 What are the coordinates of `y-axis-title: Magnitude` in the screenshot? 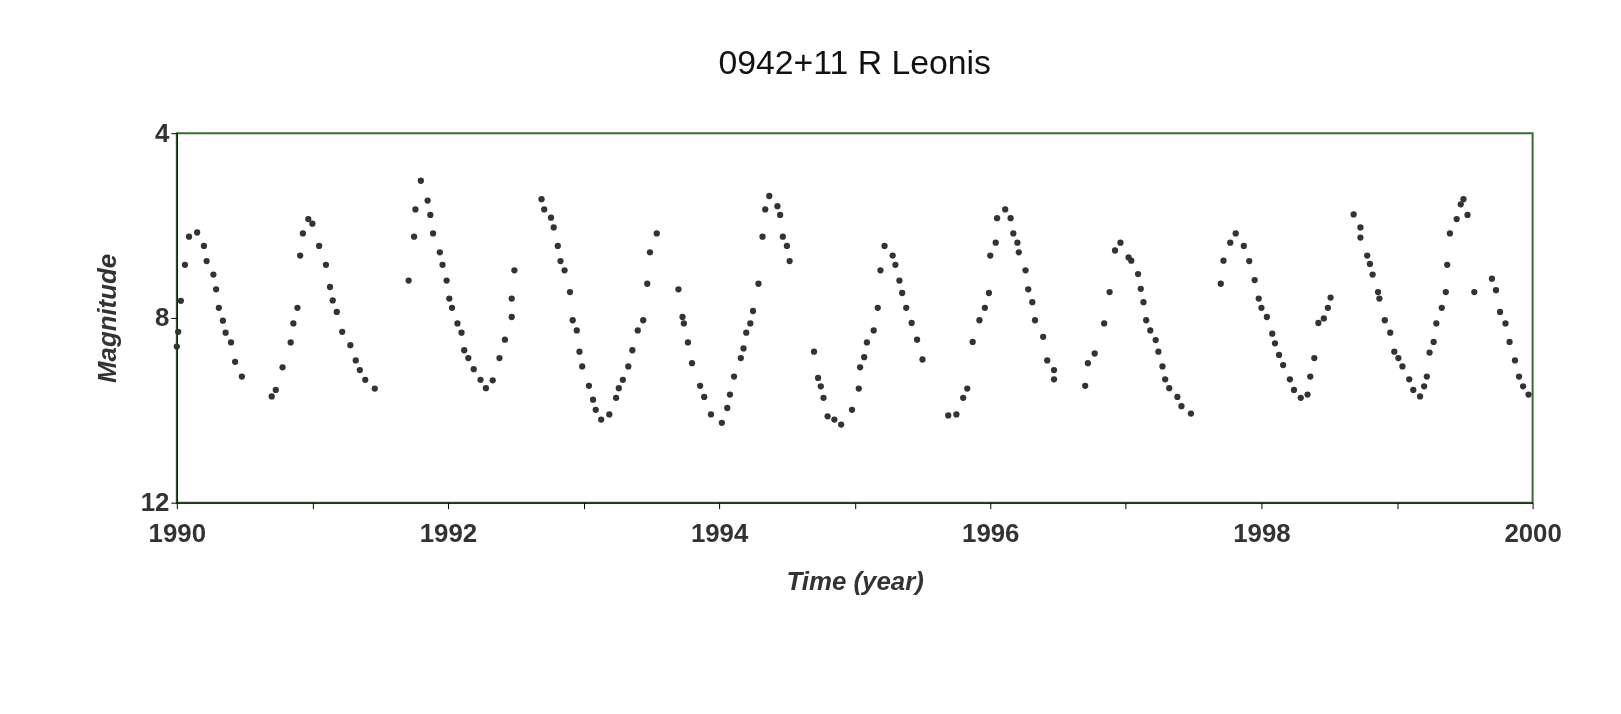 It's located at (106, 318).